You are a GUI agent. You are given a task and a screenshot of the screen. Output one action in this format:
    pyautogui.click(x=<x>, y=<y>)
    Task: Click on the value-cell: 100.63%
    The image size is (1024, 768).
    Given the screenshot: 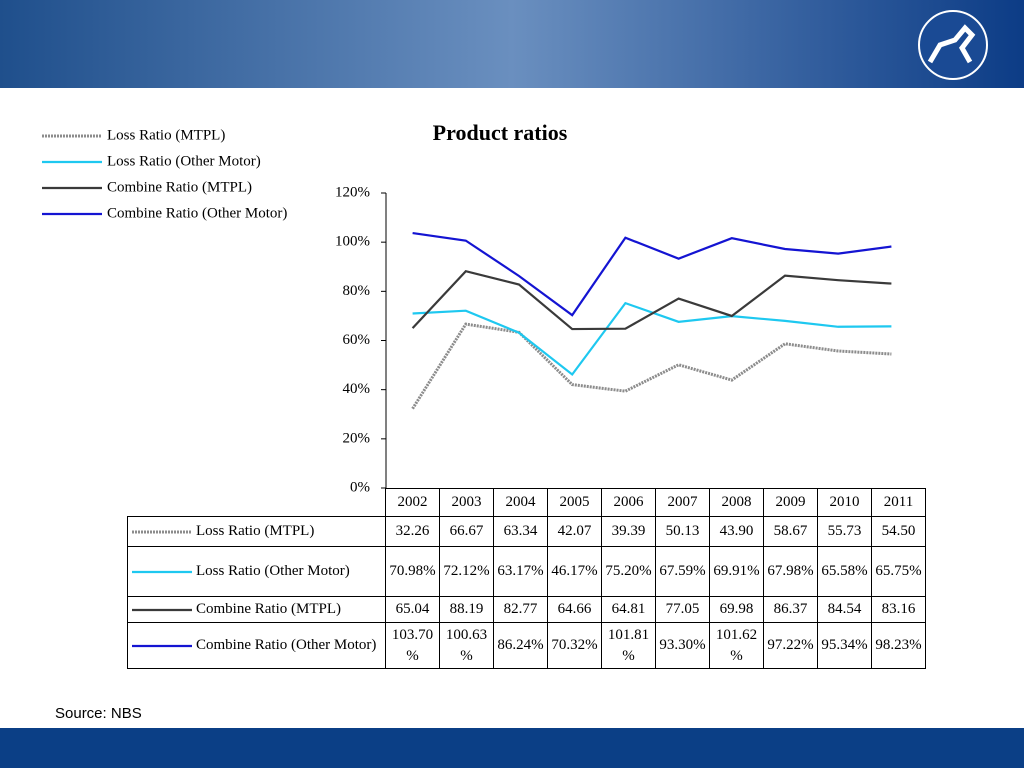 What is the action you would take?
    pyautogui.click(x=466, y=645)
    